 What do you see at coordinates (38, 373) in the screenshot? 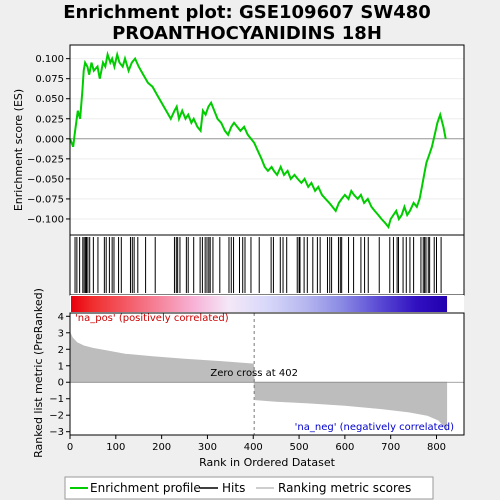
I see `metric-axis-label: Ranked list metric (PreRanked)` at bounding box center [38, 373].